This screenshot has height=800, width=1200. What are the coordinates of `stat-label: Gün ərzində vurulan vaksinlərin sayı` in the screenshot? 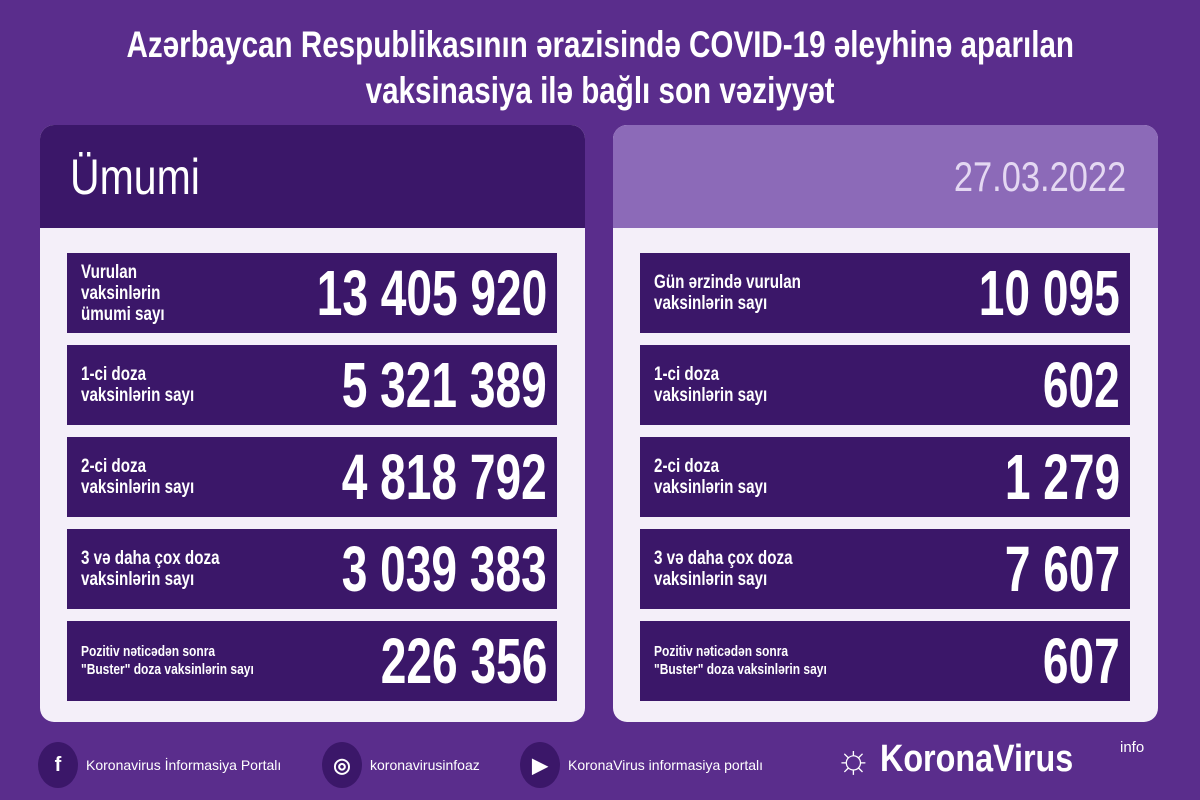 It's located at (727, 293).